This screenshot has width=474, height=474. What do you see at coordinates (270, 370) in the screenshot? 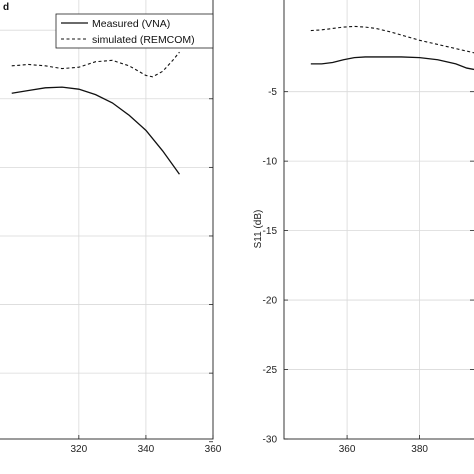
I see `y-tick-label: -25` at bounding box center [270, 370].